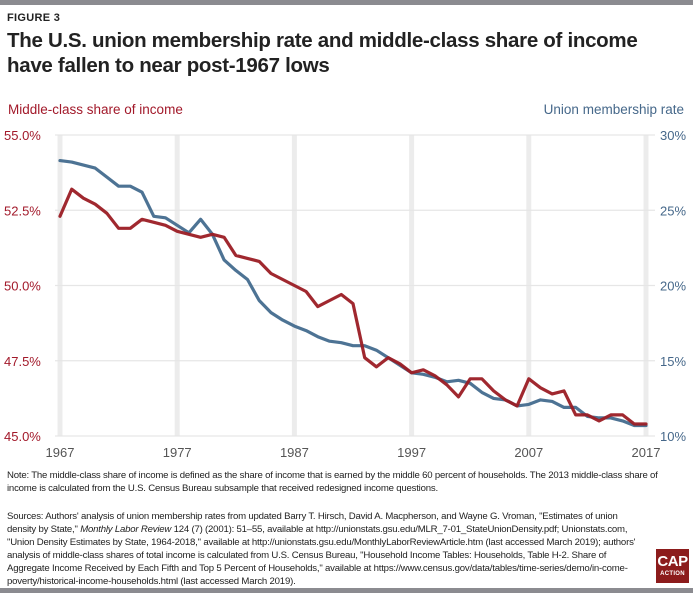 The image size is (693, 593). Describe the element at coordinates (613, 109) in the screenshot. I see `right-axis-title: Union membership rate` at that location.